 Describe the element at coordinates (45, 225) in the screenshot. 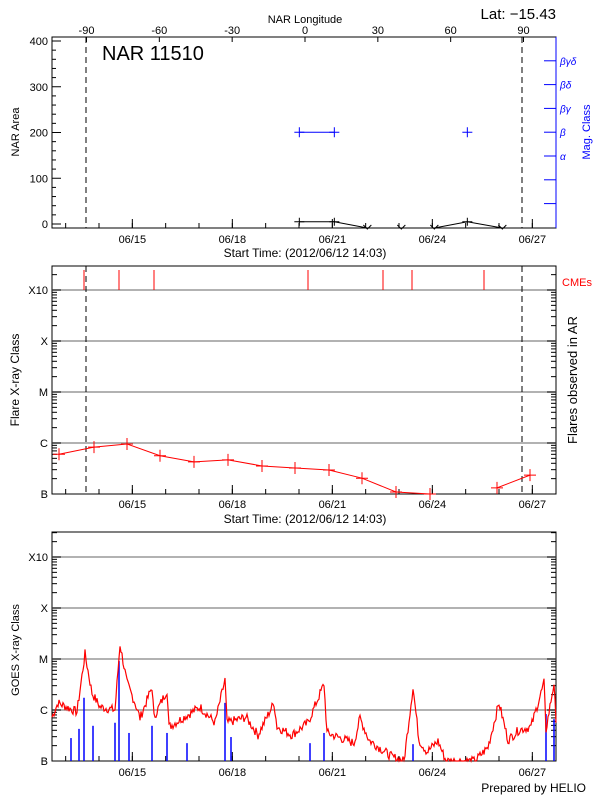

I see `y-tick-label: 0` at that location.